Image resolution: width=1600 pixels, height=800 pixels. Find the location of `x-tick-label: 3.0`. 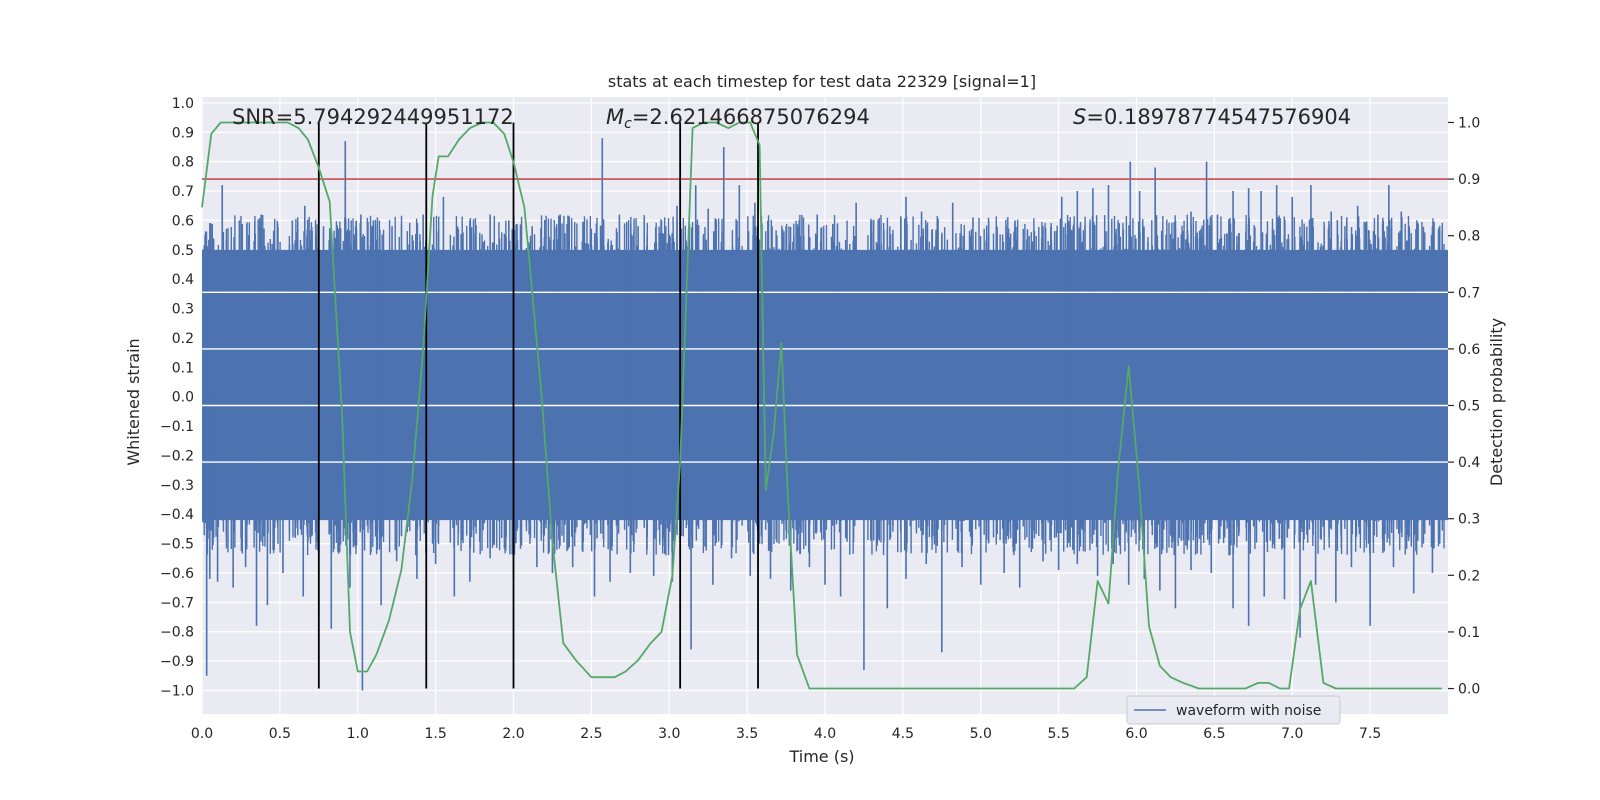

x-tick-label: 3.0 is located at coordinates (669, 734).